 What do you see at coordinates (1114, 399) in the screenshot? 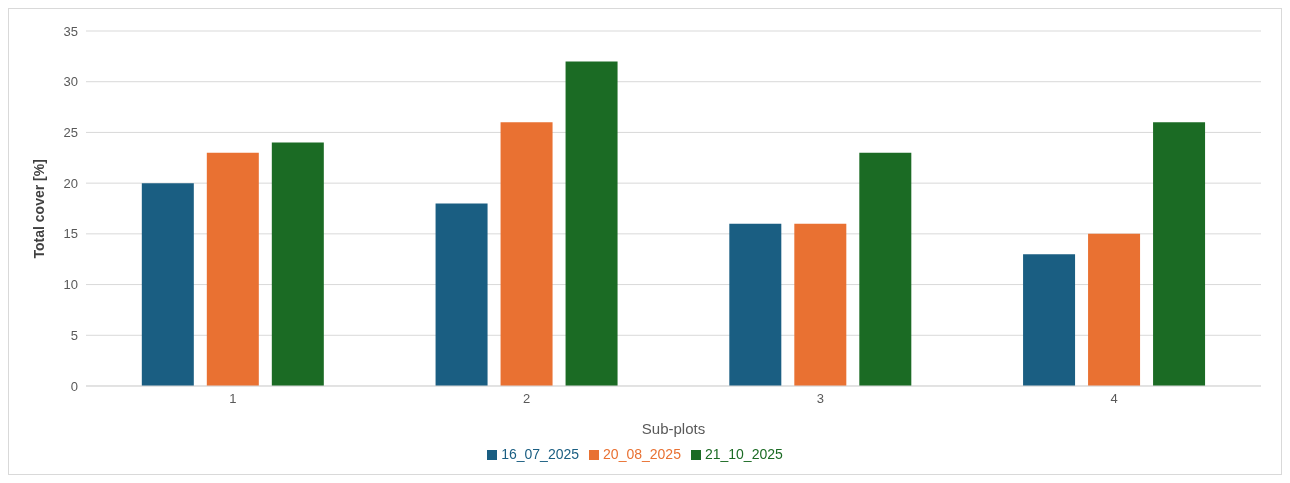
I see `x-tick-label: 4` at bounding box center [1114, 399].